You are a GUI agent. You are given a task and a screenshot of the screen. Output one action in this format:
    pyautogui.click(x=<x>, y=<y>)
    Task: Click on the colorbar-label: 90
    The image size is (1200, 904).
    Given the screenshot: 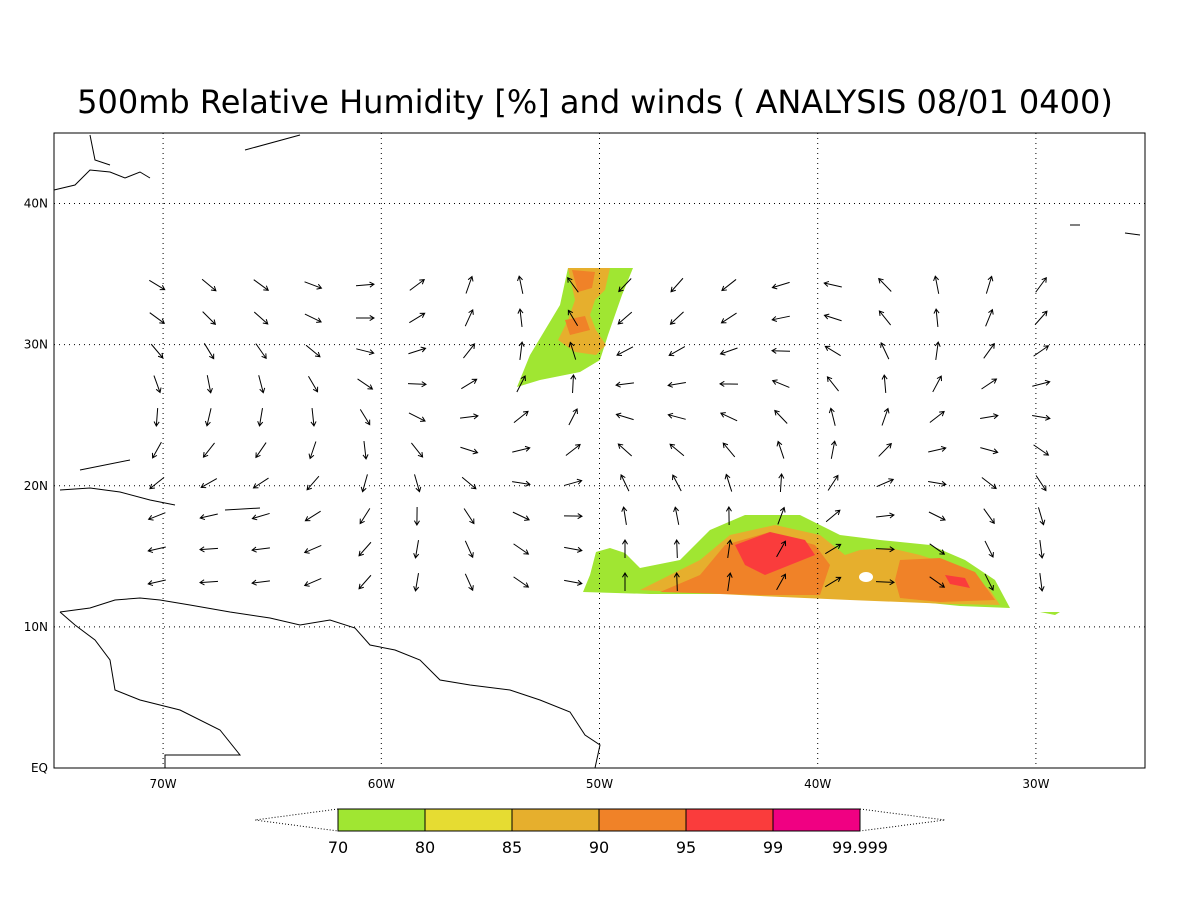 What is the action you would take?
    pyautogui.click(x=599, y=847)
    